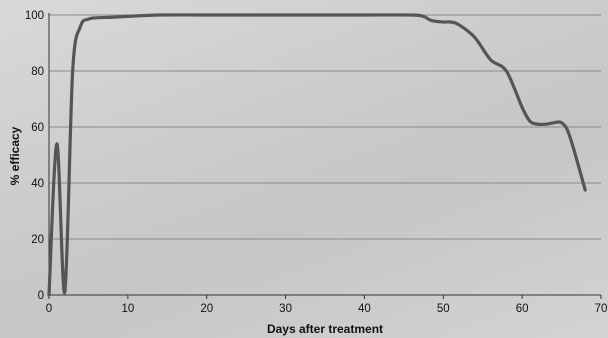  What do you see at coordinates (34, 16) in the screenshot?
I see `y-tick-label-100: 100` at bounding box center [34, 16].